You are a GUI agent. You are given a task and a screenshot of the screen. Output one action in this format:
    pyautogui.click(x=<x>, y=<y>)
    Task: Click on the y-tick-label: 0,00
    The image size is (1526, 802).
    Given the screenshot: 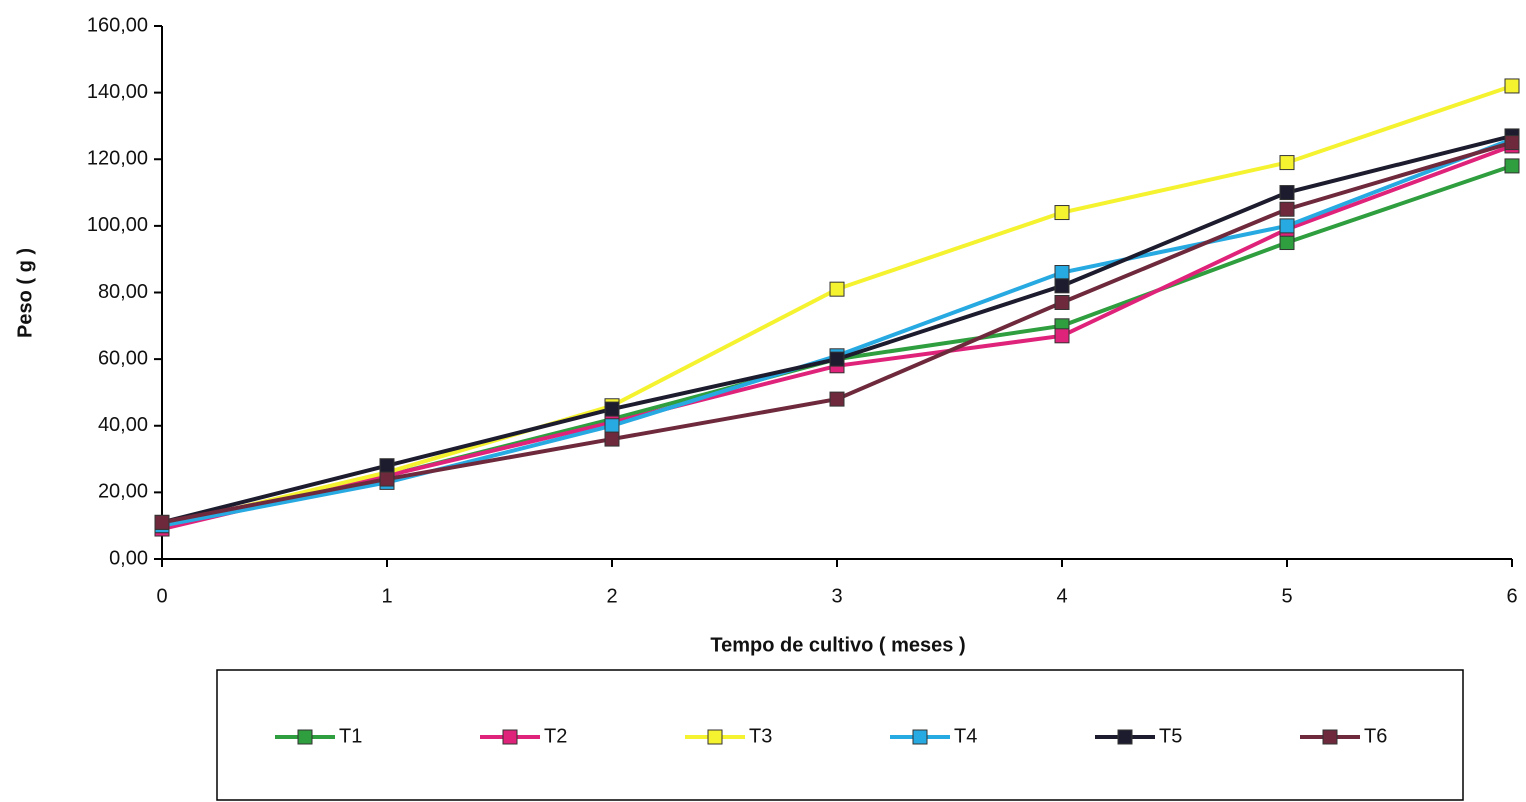 What is the action you would take?
    pyautogui.click(x=128, y=558)
    